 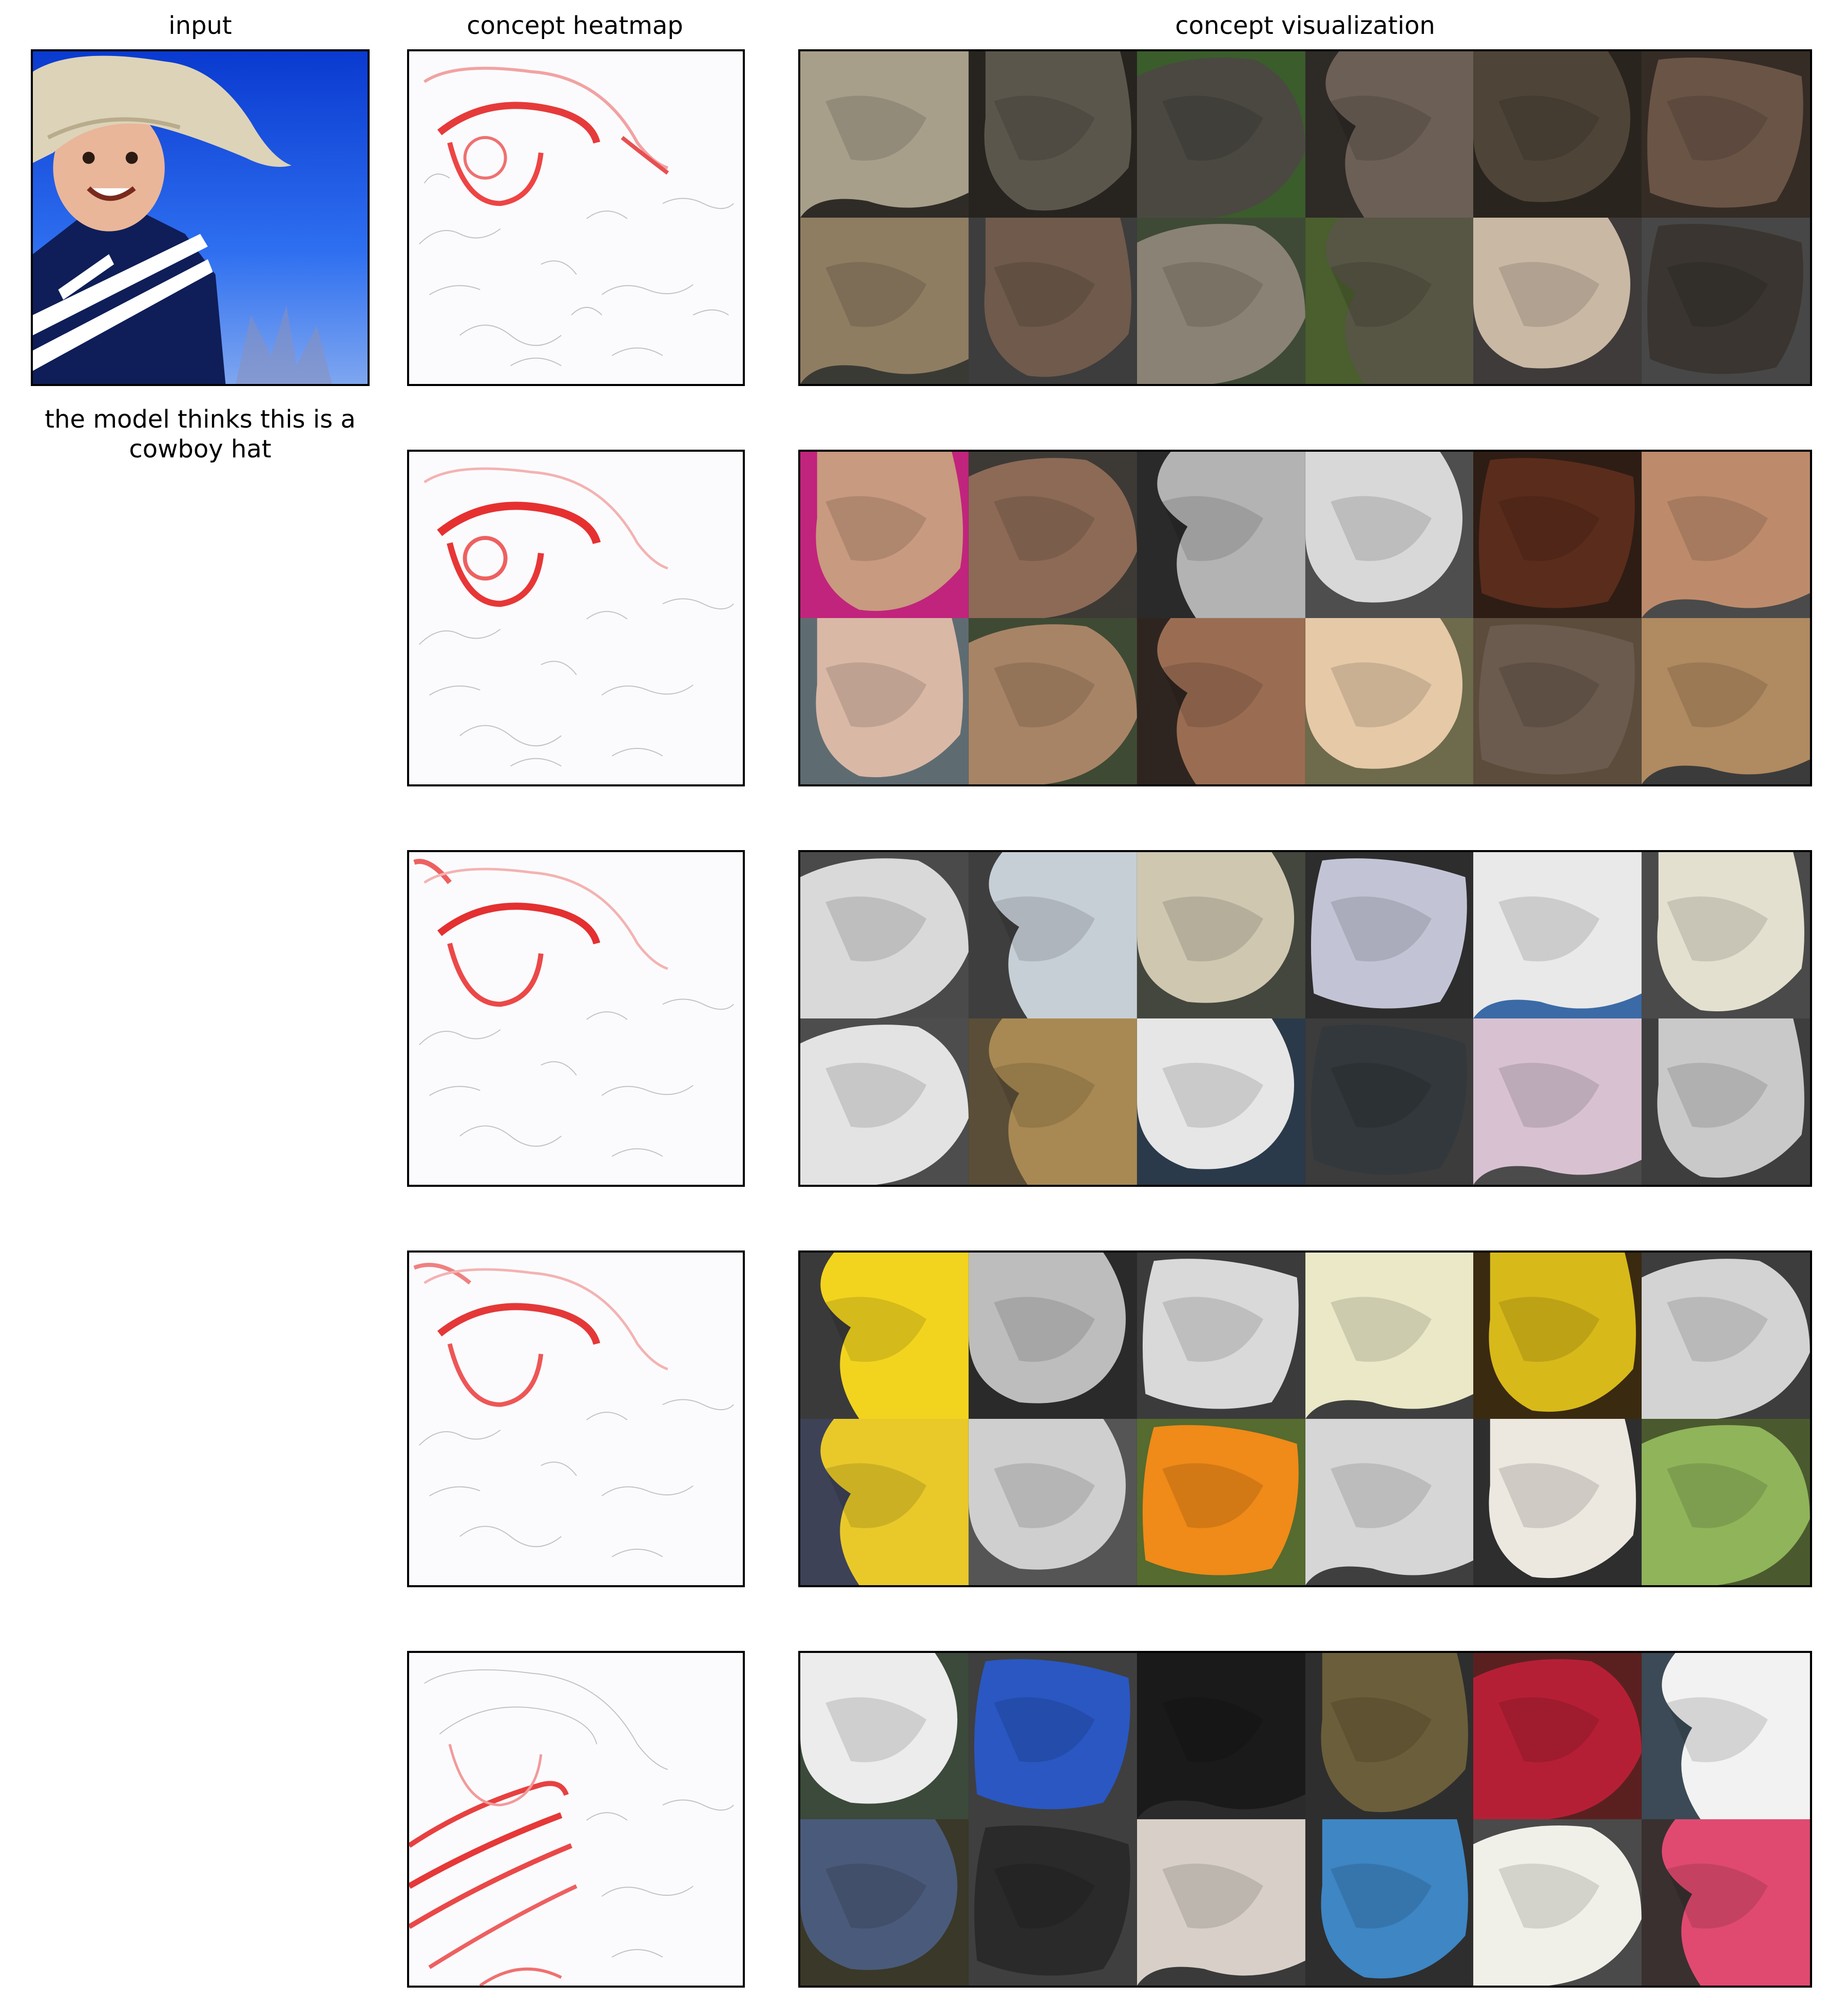 I want to click on heatmap-column-title: concept heatmap, so click(x=575, y=25).